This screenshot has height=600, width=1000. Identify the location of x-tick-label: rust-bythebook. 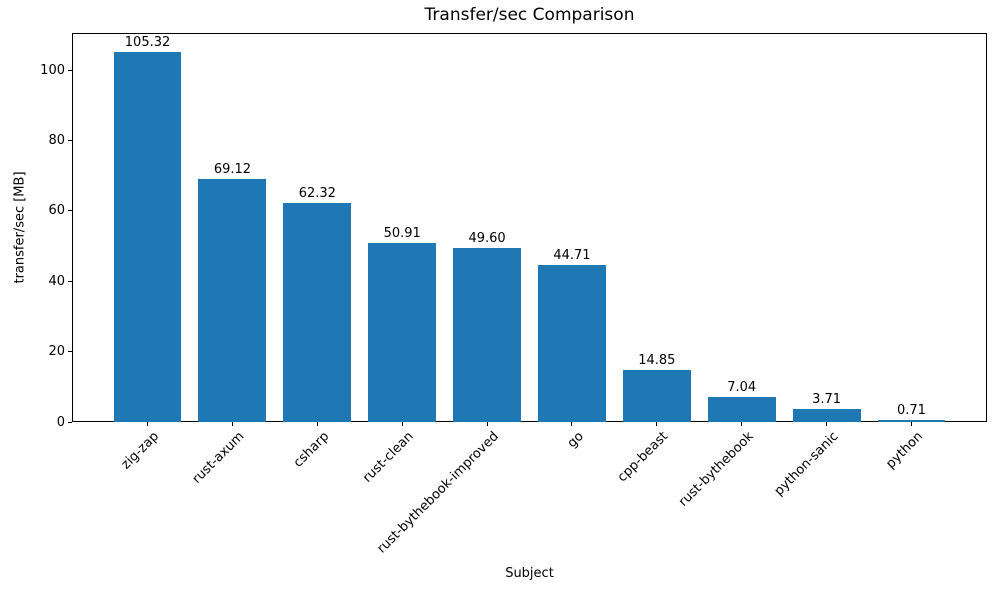
(716, 469).